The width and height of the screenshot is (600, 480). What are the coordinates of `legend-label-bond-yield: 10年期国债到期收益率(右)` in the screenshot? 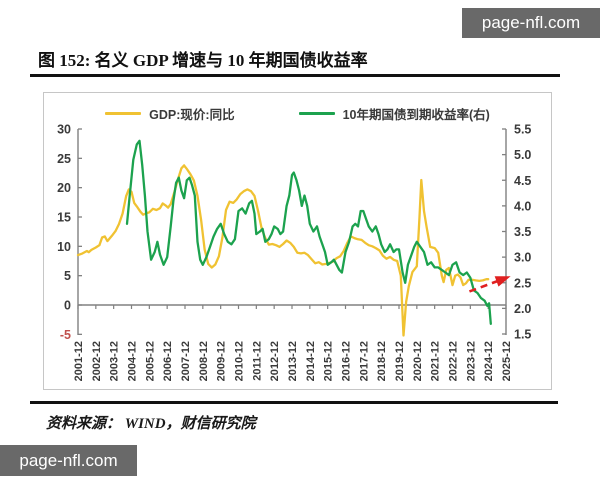 It's located at (416, 115).